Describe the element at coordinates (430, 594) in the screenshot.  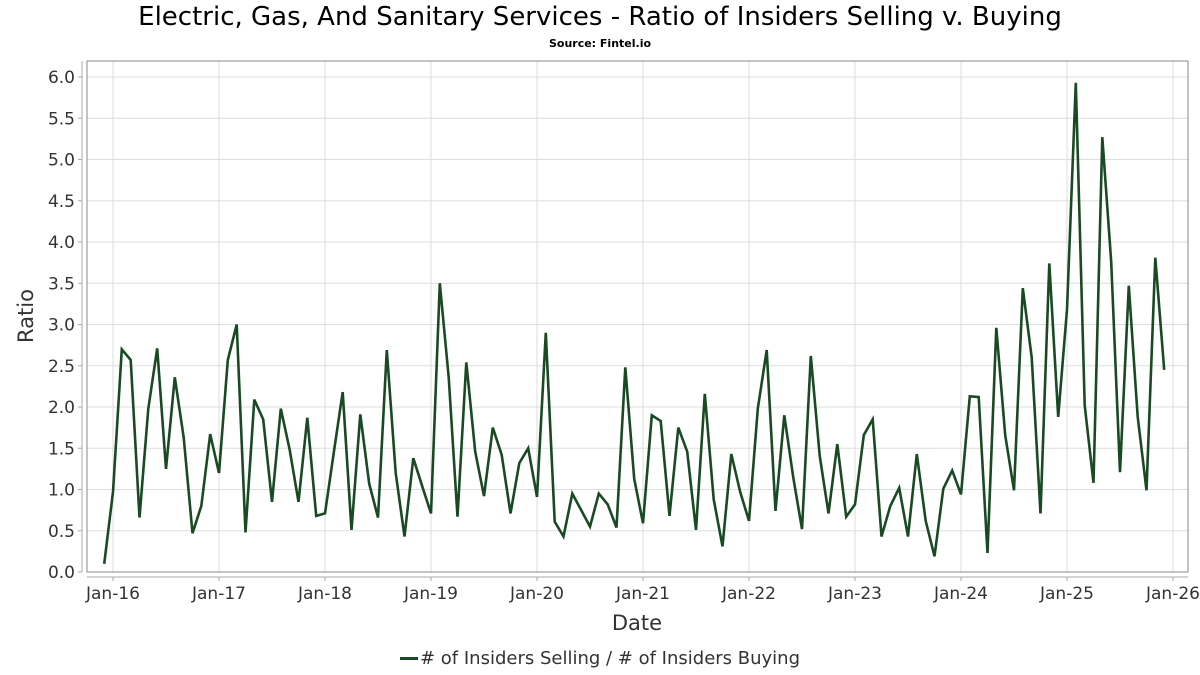
I see `x-tick-label: Jan-19` at that location.